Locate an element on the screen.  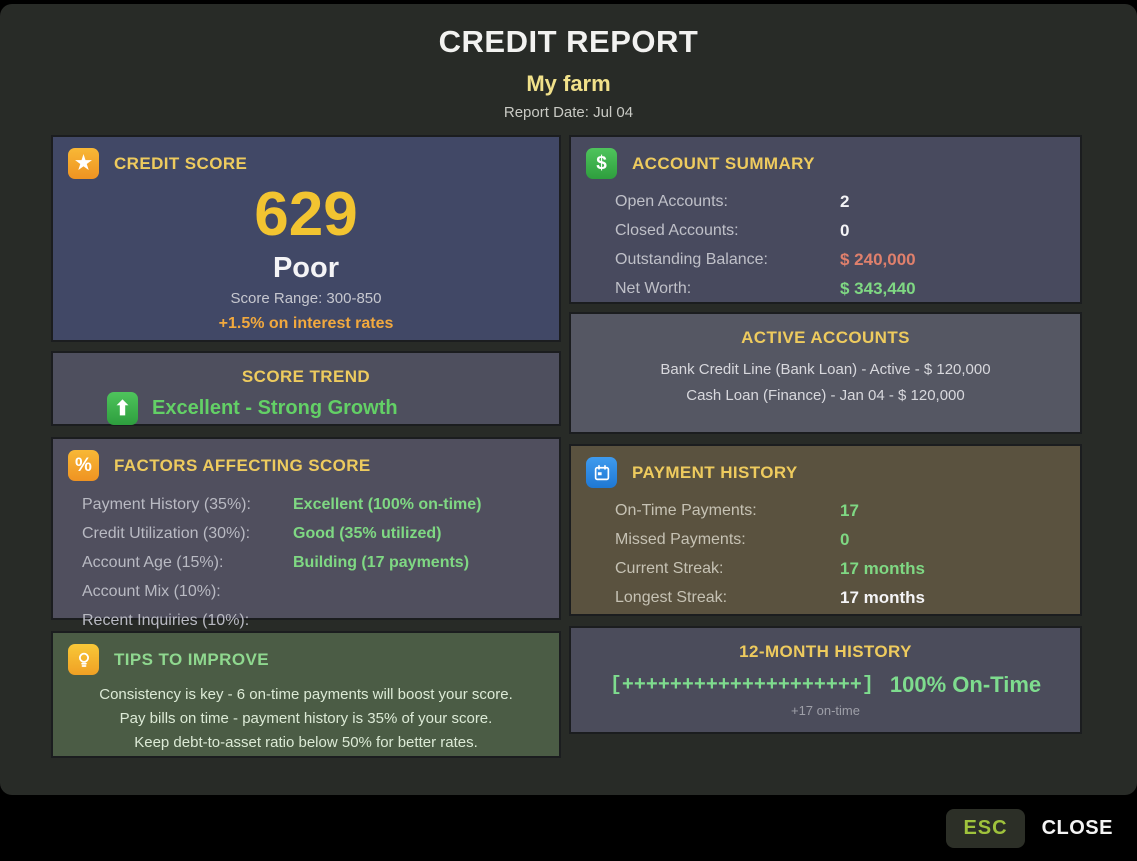
summary-row: Closed Accounts: 0 is located at coordinates (825, 230).